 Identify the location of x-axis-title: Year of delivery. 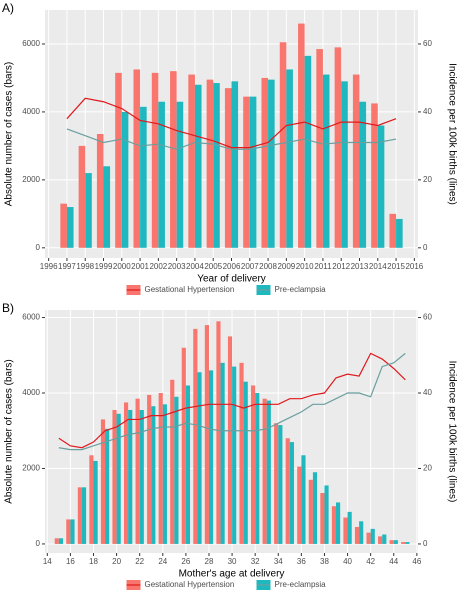
(231, 279).